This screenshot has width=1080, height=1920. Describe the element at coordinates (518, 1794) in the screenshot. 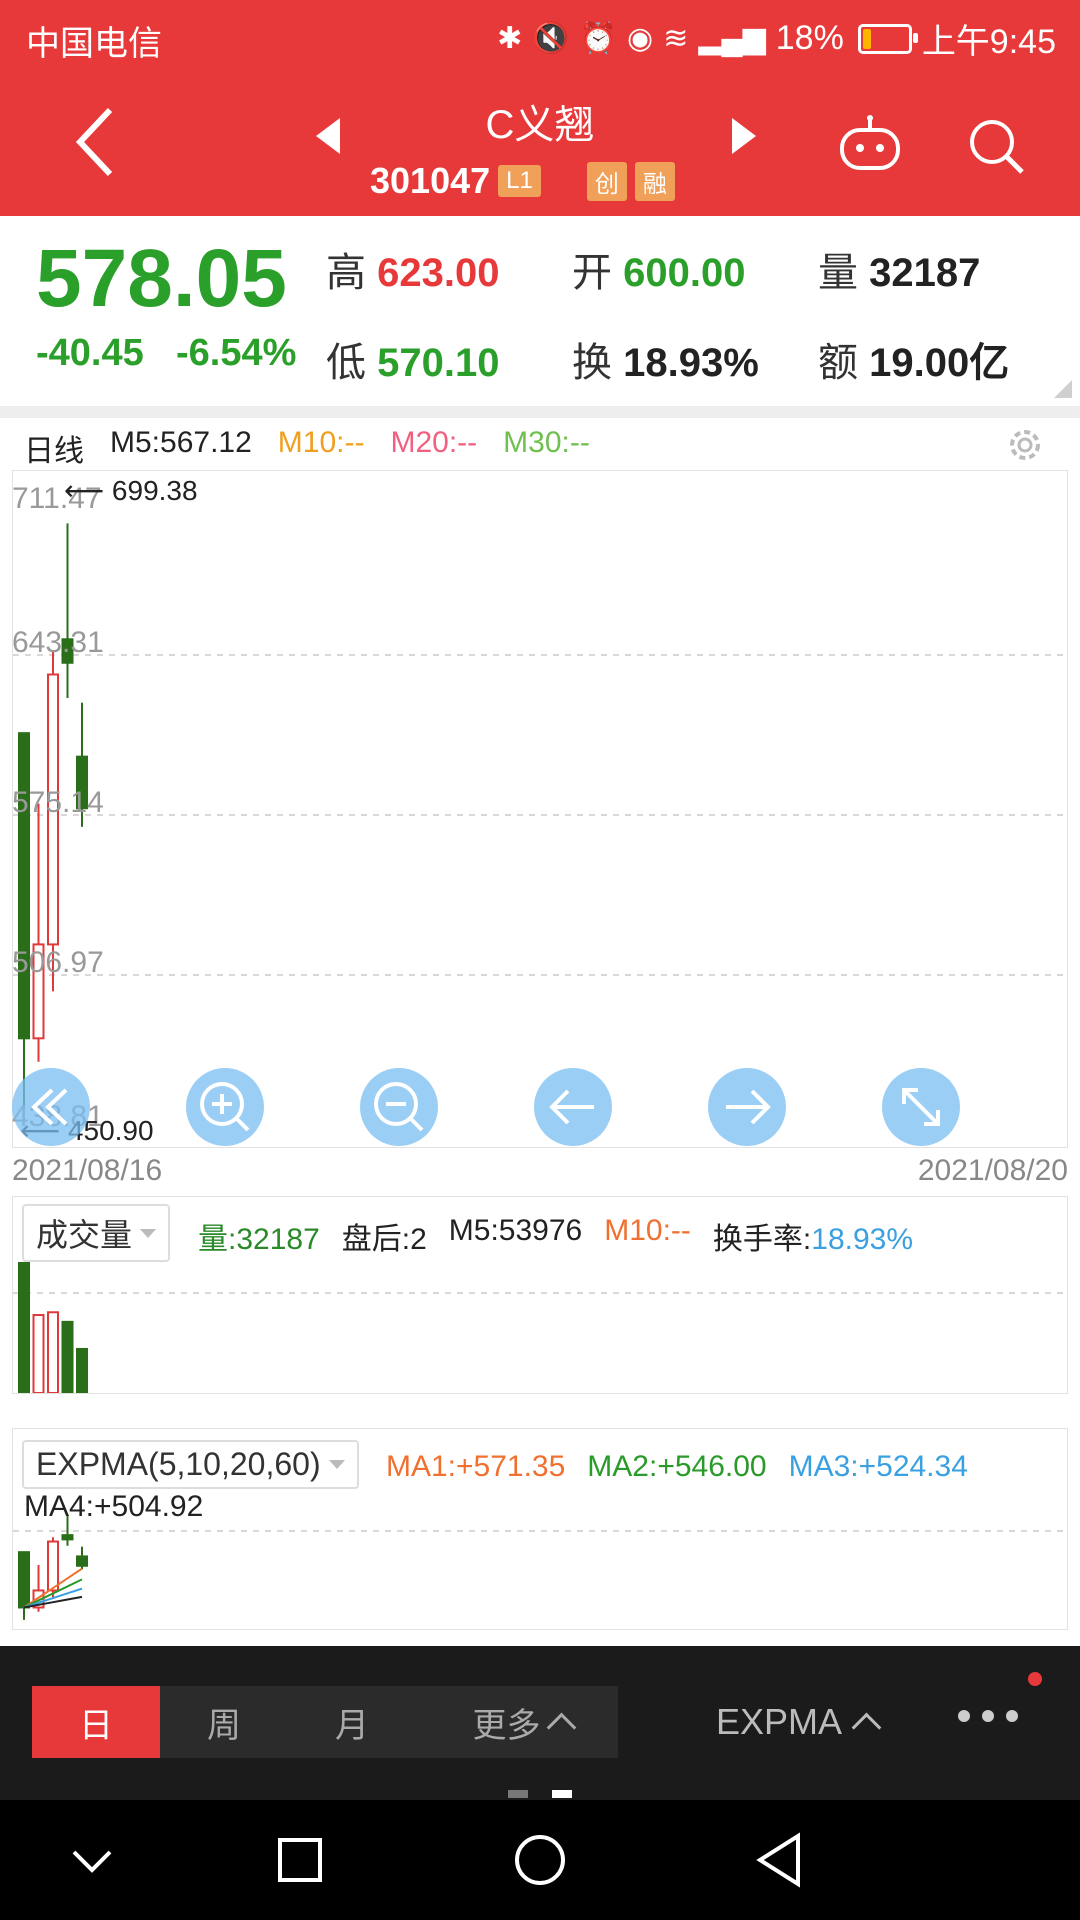

I see `page-indicator` at that location.